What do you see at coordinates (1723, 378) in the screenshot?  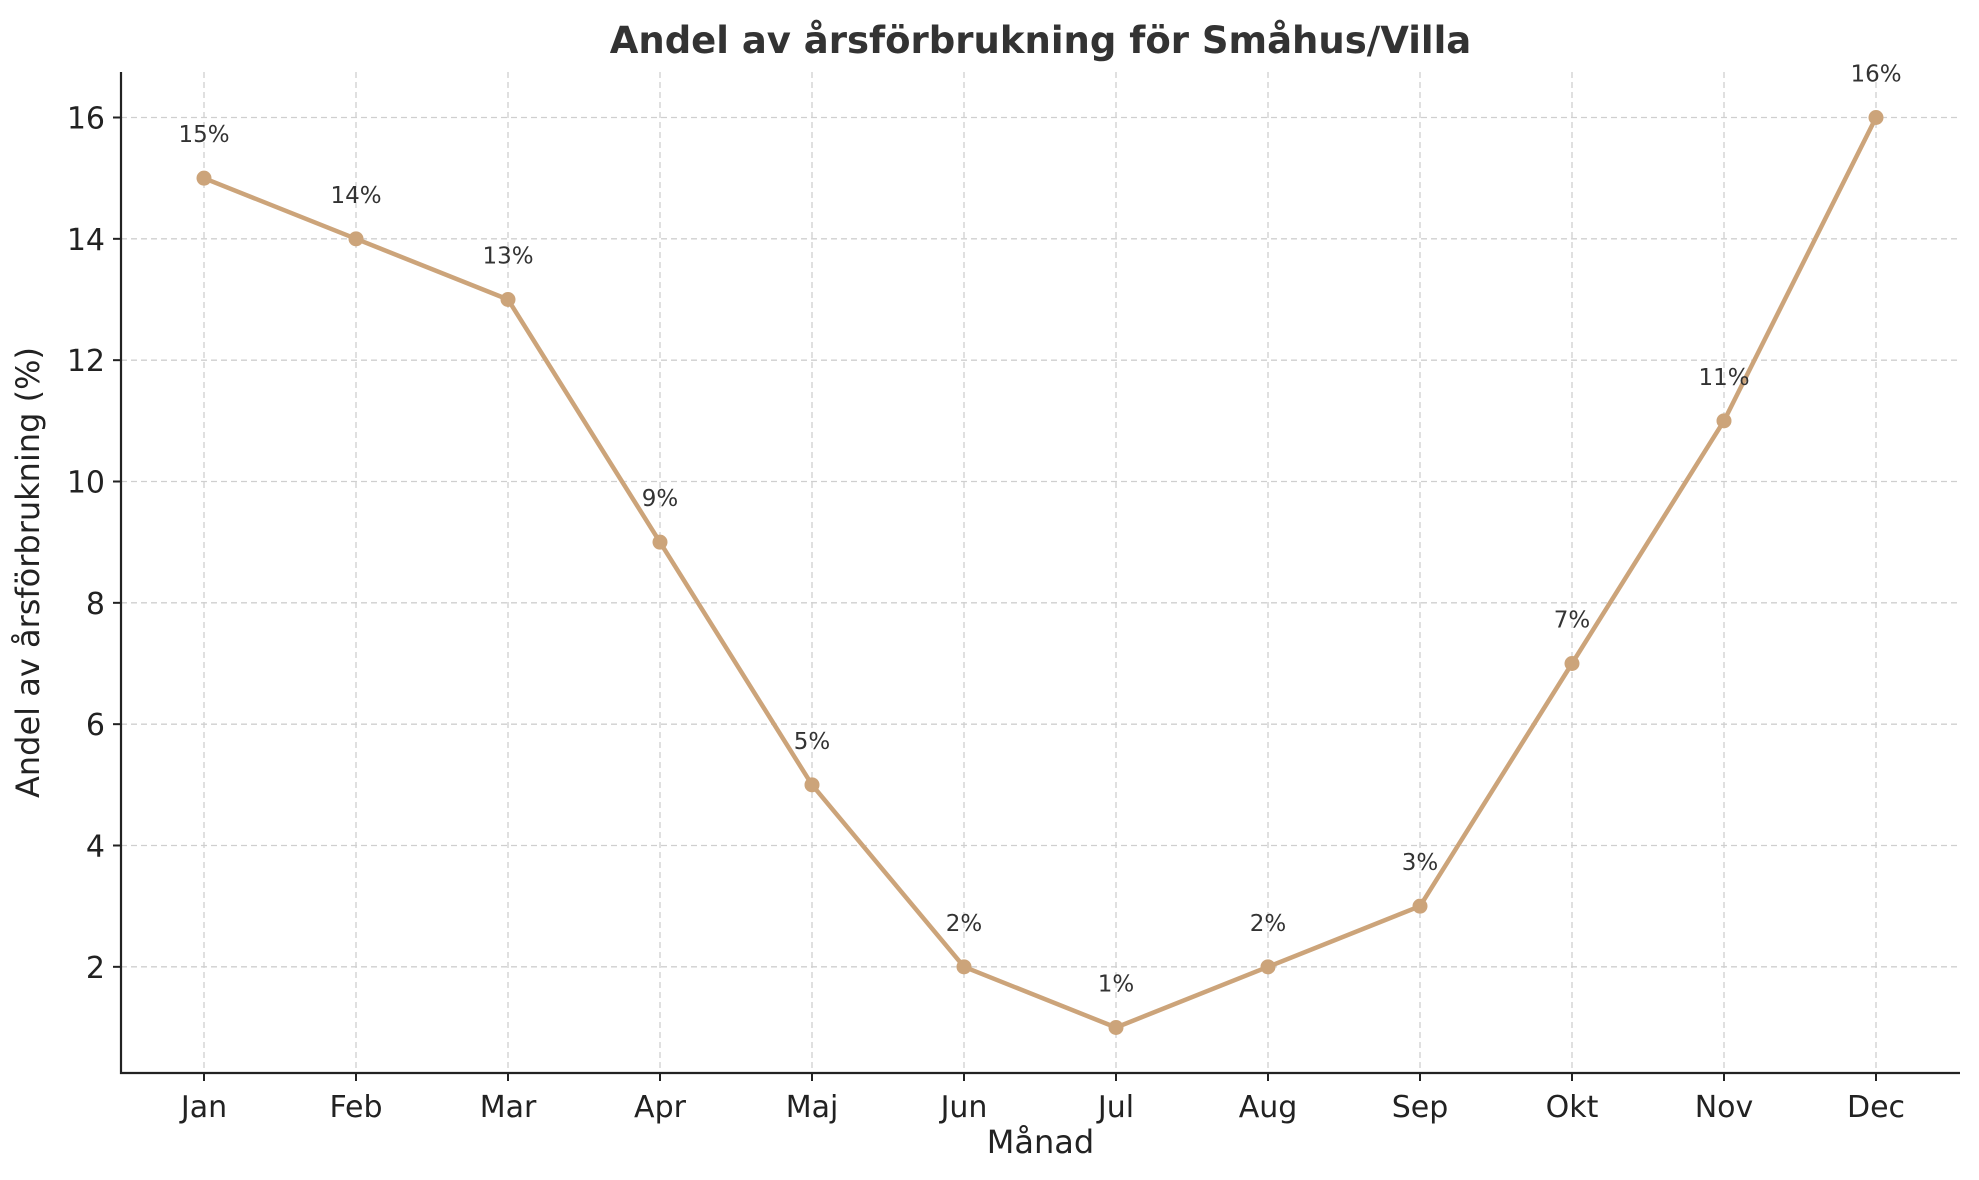 I see `data-label: 11%` at bounding box center [1723, 378].